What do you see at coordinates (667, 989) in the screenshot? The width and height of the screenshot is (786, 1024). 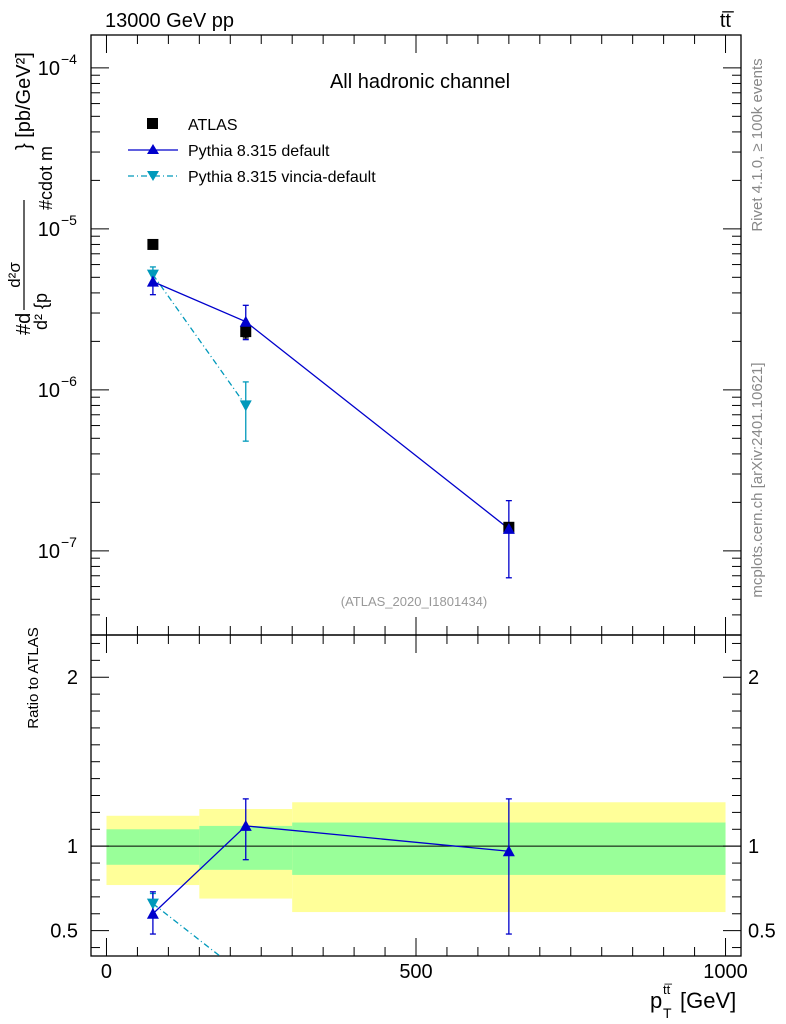 I see `x-label-sup: tt̅` at bounding box center [667, 989].